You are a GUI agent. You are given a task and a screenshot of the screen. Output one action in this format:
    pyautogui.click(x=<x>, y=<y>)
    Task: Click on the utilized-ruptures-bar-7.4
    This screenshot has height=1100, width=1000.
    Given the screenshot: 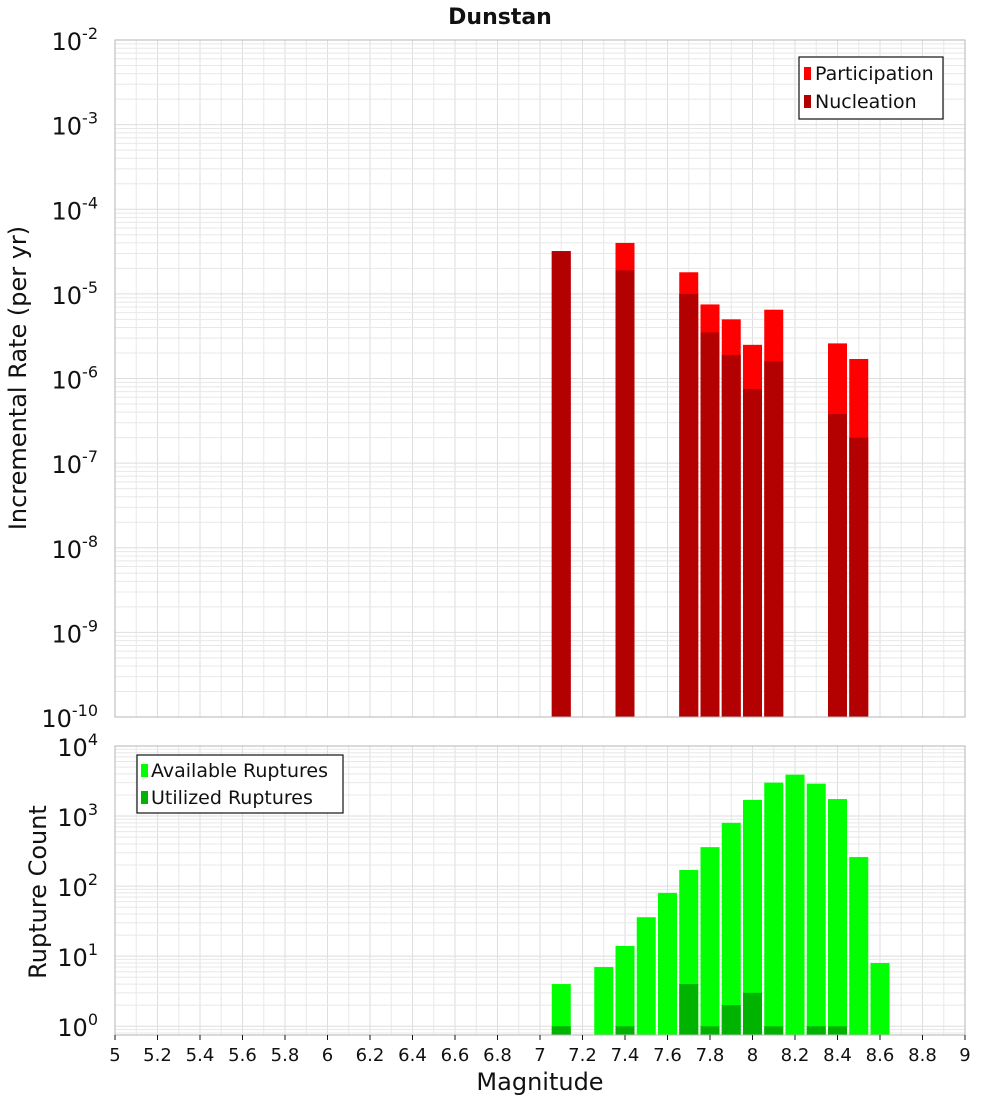 What is the action you would take?
    pyautogui.click(x=625, y=1030)
    